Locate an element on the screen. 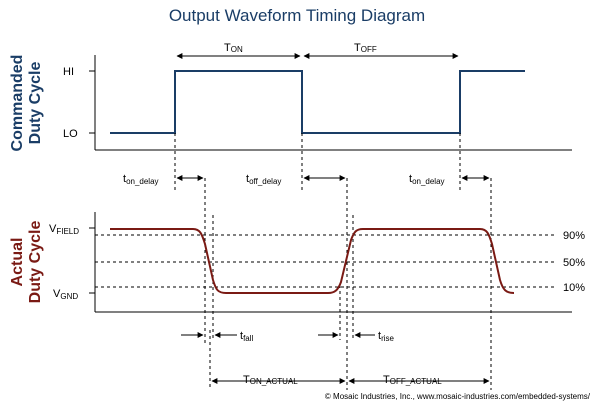 This screenshot has width=594, height=405. diagram-title: Output Waveform Timing Diagram is located at coordinates (297, 15).